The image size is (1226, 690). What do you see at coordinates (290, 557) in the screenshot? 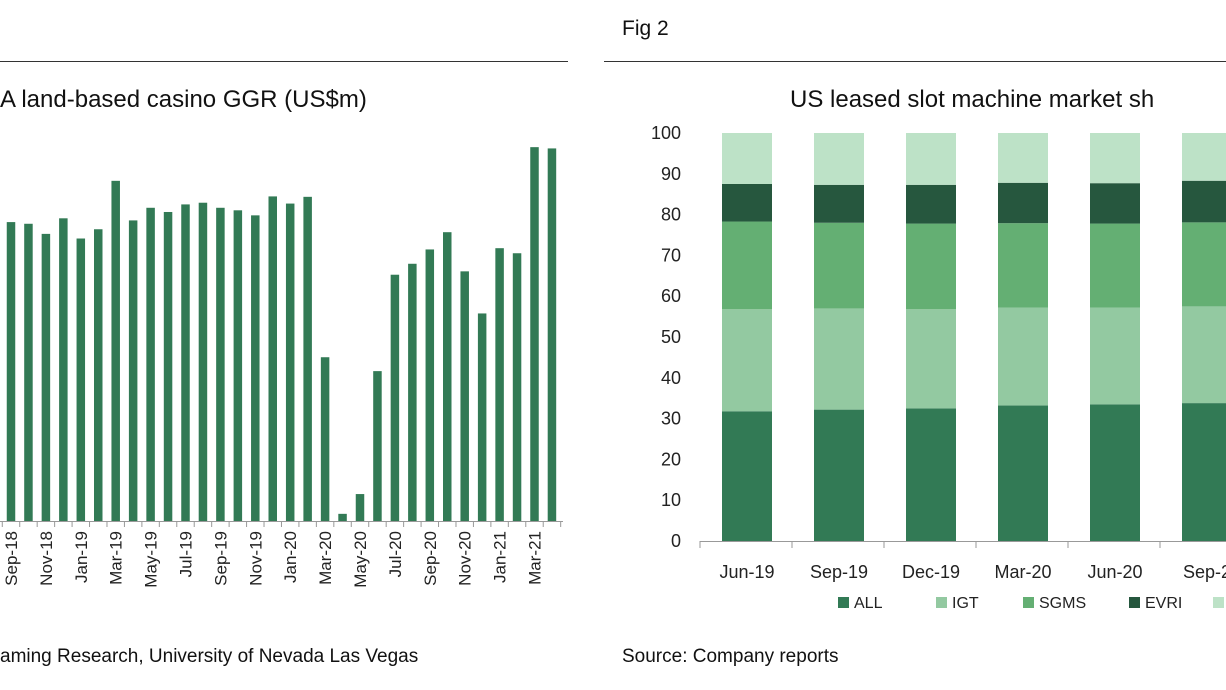
I see `left-x-tick-label: Jan-20` at bounding box center [290, 557].